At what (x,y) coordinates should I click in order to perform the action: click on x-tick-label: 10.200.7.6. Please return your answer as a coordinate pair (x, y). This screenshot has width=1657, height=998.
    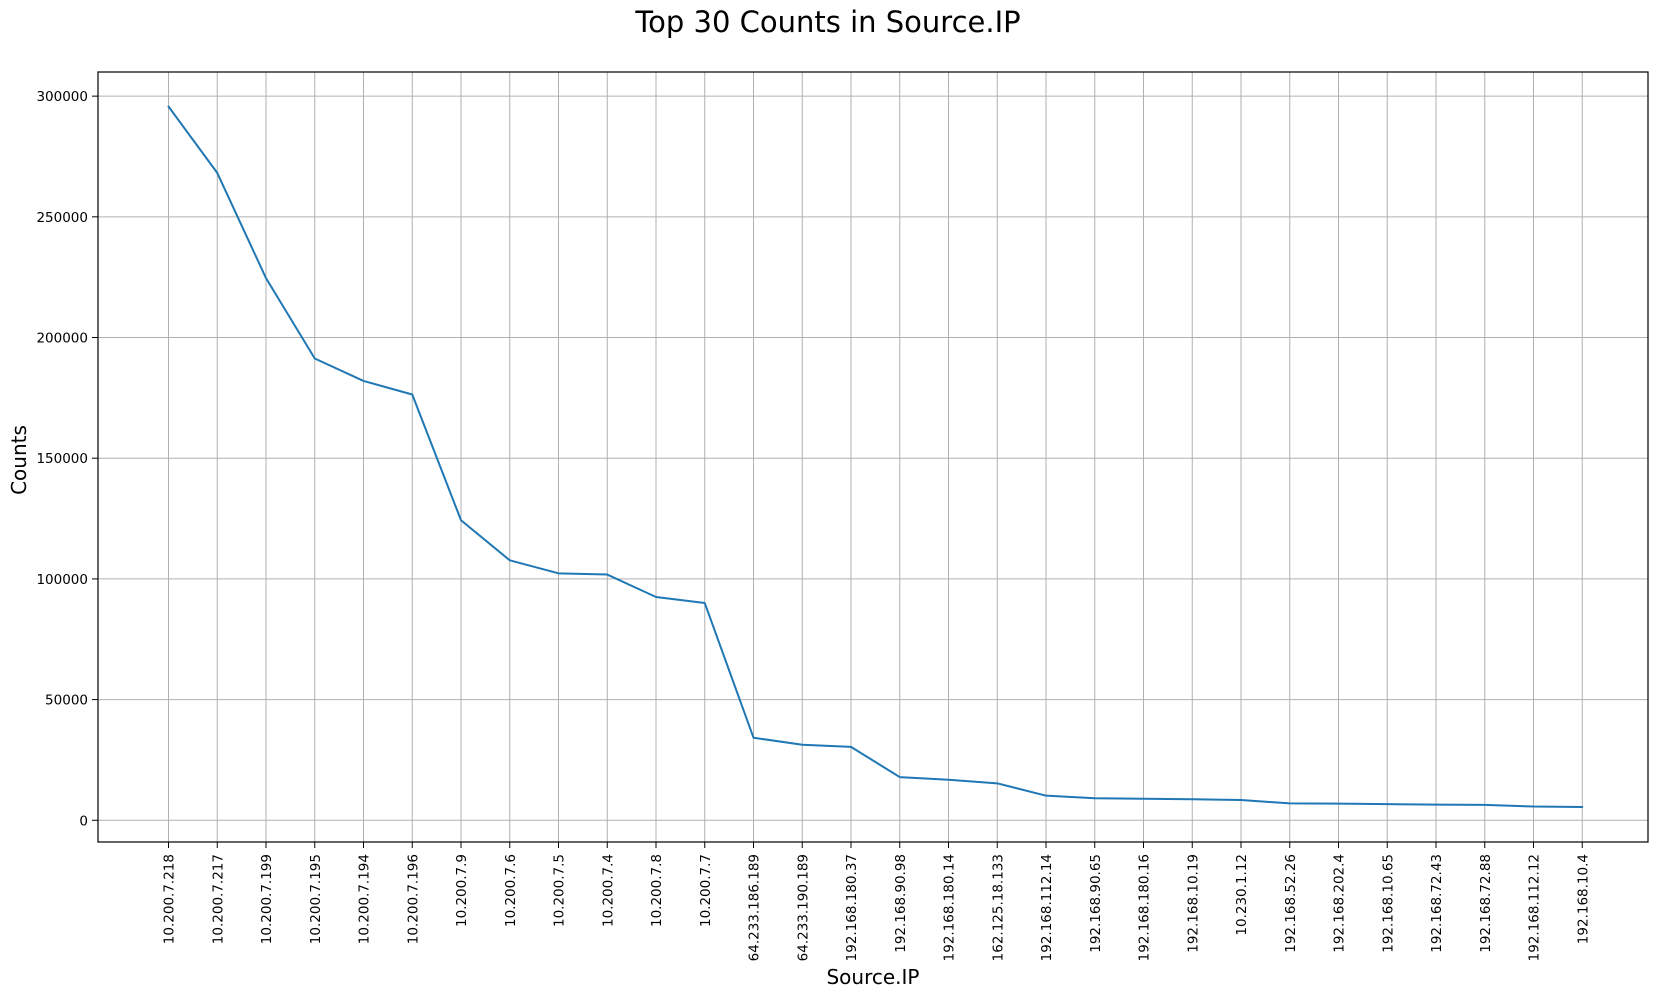
    Looking at the image, I should click on (511, 890).